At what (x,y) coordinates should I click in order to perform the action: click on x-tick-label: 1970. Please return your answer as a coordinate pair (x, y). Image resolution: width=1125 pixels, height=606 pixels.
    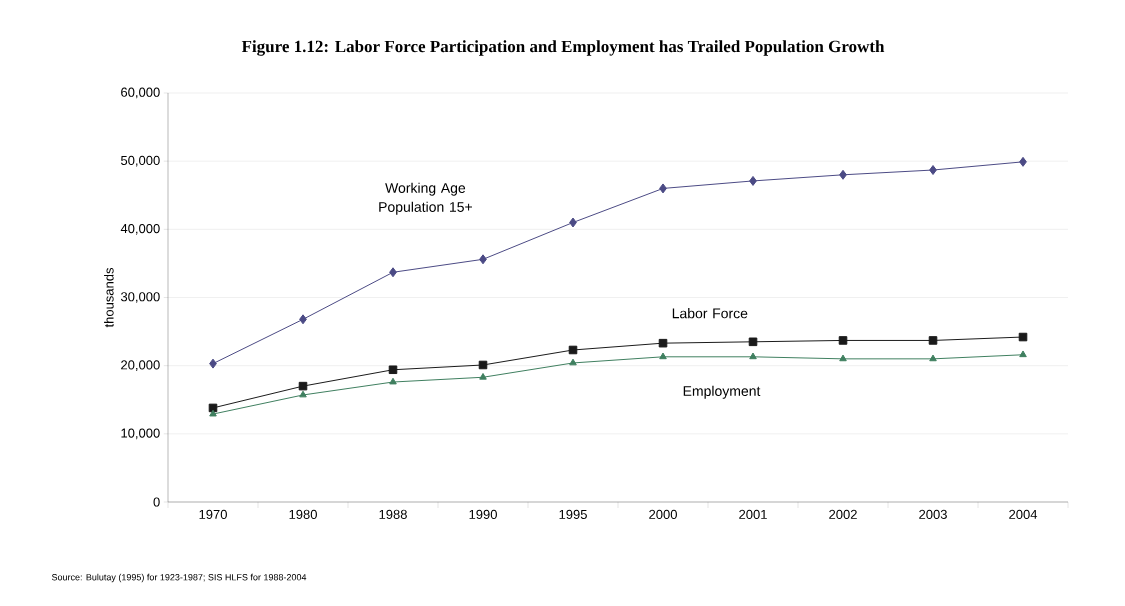
    Looking at the image, I should click on (213, 514).